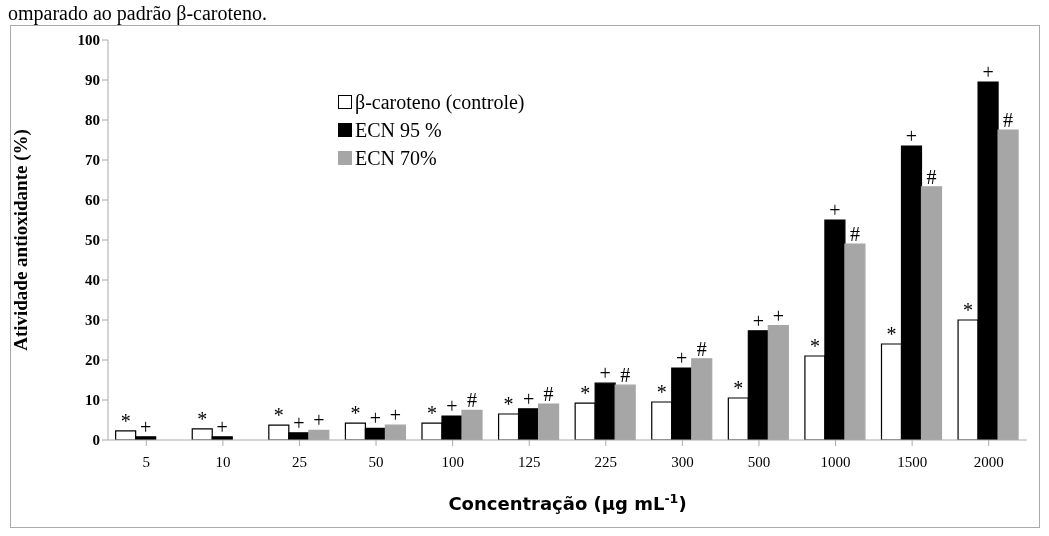 Image resolution: width=1049 pixels, height=536 pixels. Describe the element at coordinates (452, 461) in the screenshot. I see `x-tick-label: 100` at that location.